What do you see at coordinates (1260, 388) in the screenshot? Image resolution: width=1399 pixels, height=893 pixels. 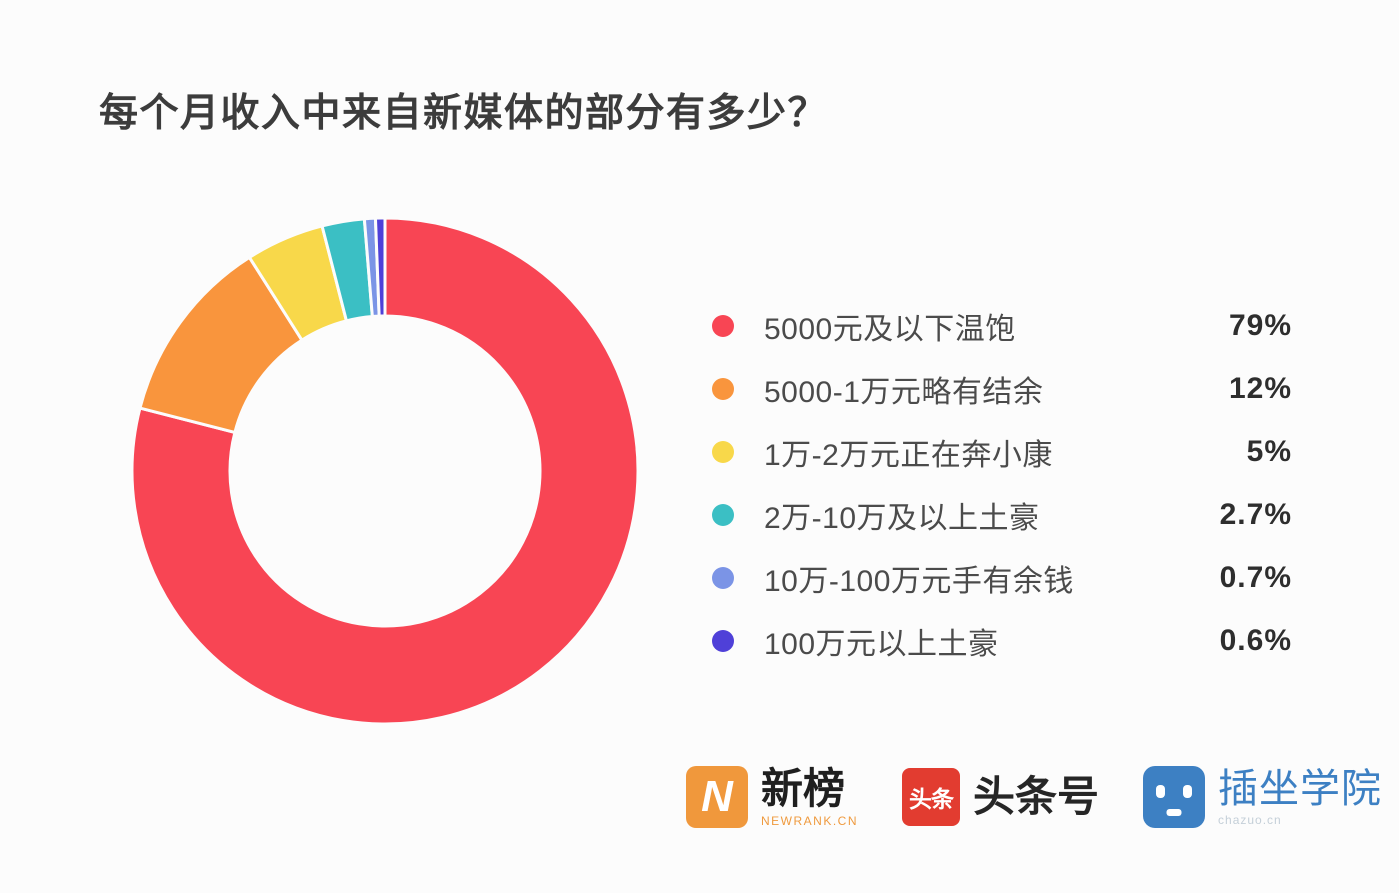 I see `legend-percent-value: 12%` at bounding box center [1260, 388].